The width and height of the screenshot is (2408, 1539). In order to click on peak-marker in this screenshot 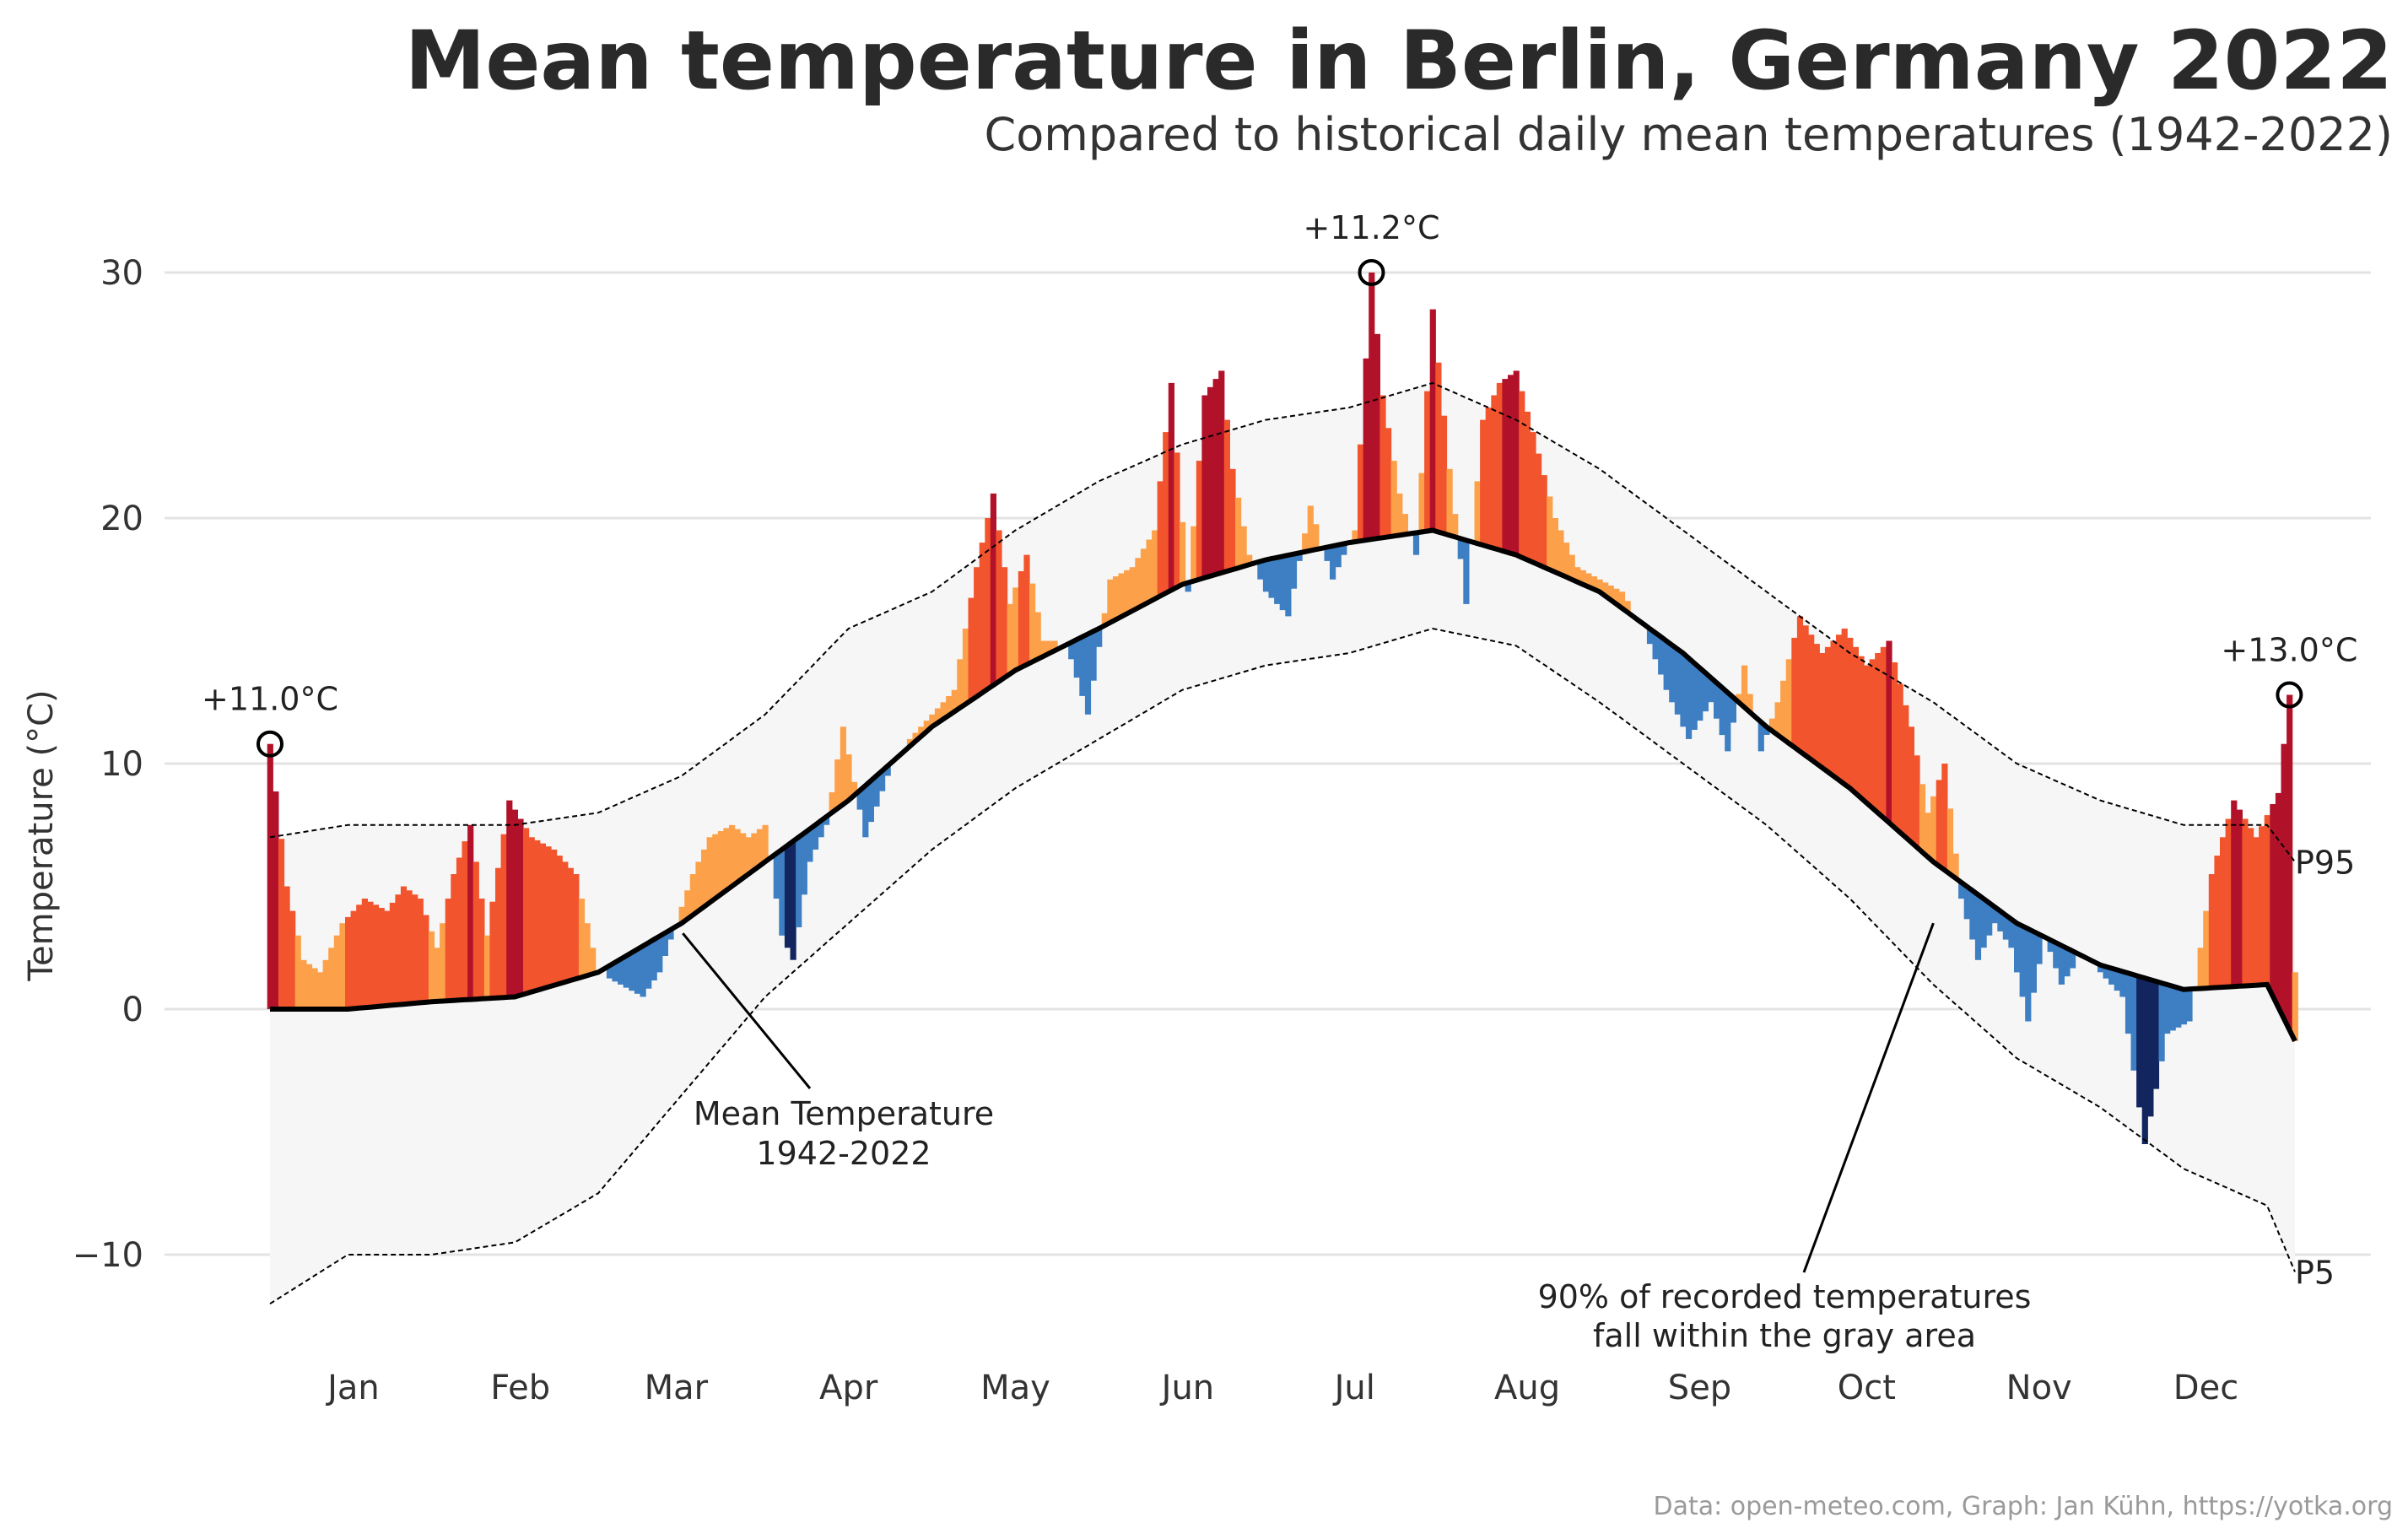, I will do `click(2289, 695)`.